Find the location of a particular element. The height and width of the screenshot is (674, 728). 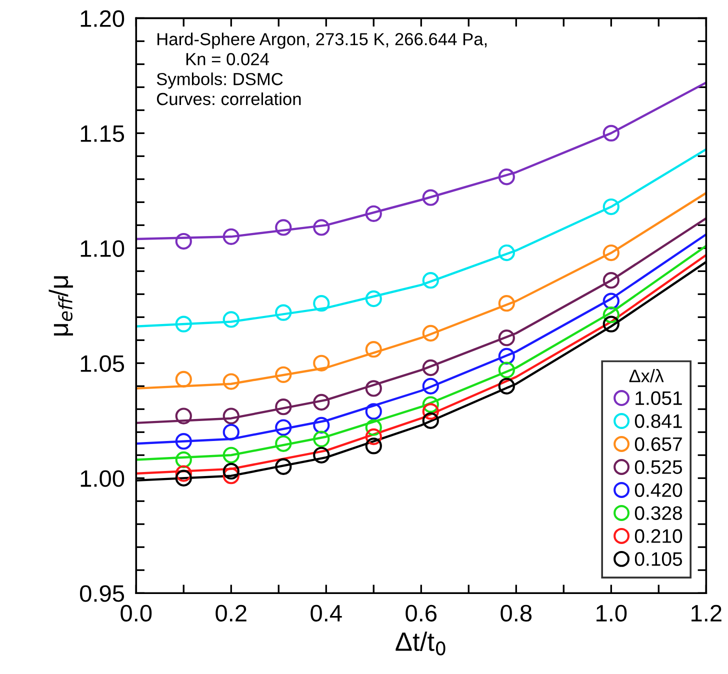

annotation: Hard-Sphere Argon, 273.15 K, 266.644 Pa, Kn = 0.024 Symbols: DSMC Curves: correlation is located at coordinates (321, 69).